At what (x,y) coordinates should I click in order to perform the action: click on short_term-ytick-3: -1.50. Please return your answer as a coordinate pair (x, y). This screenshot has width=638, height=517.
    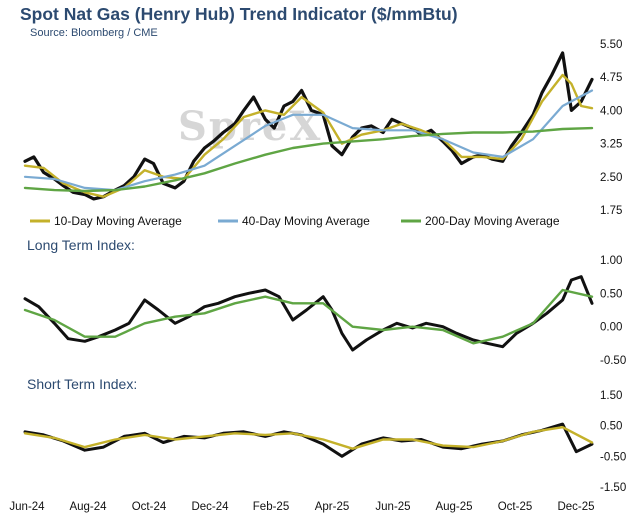
    Looking at the image, I should click on (613, 488).